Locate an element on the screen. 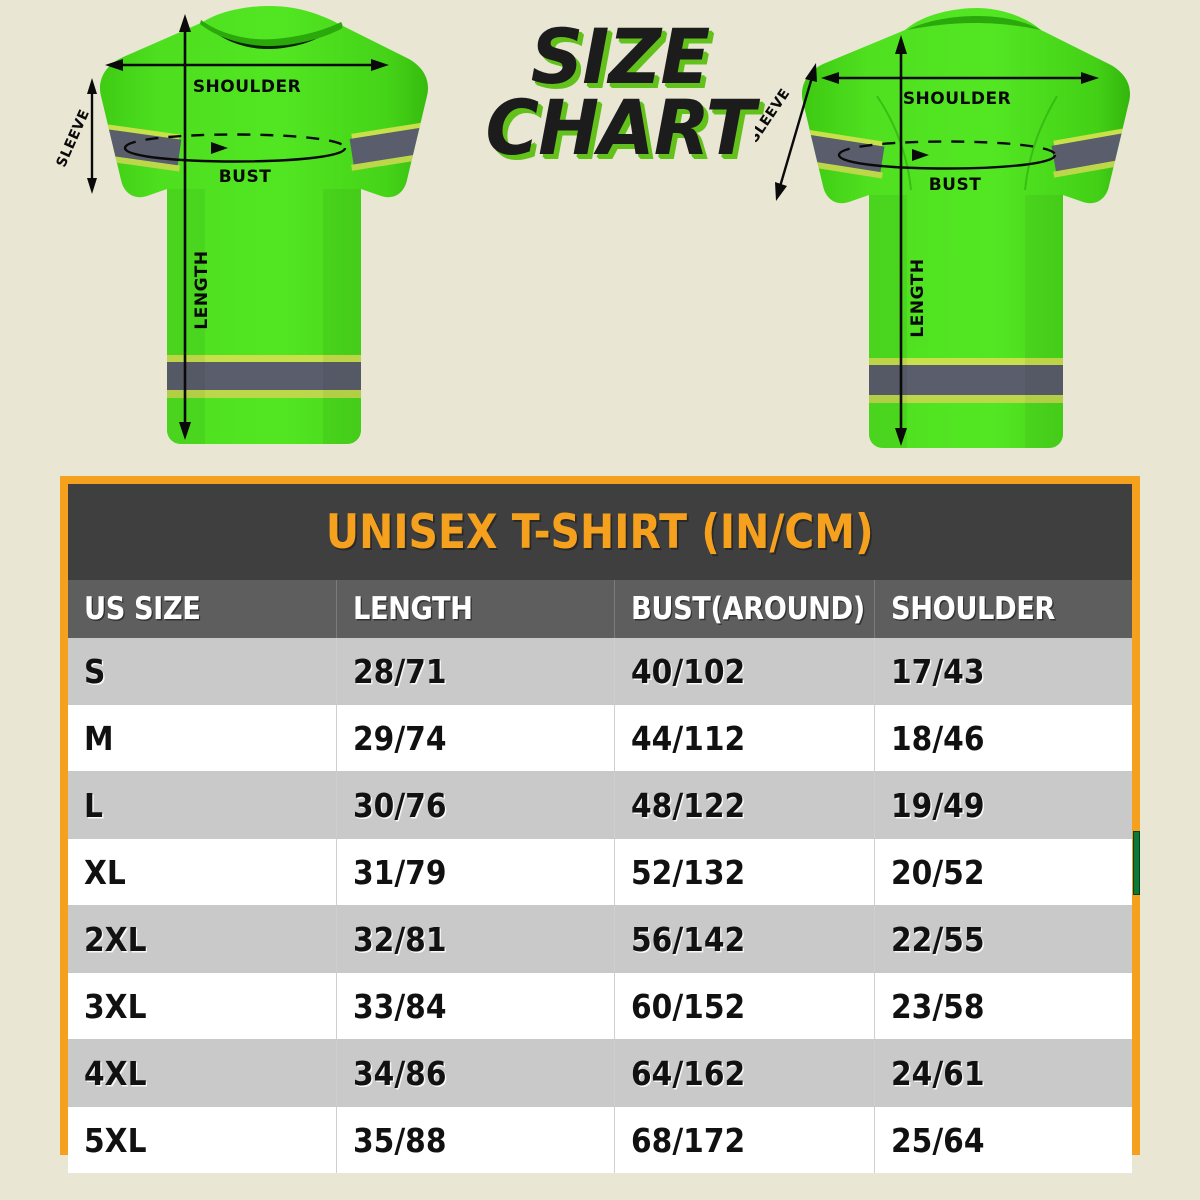 Image resolution: width=1200 pixels, height=1200 pixels. cell-shoulder: 19/49 is located at coordinates (1003, 805).